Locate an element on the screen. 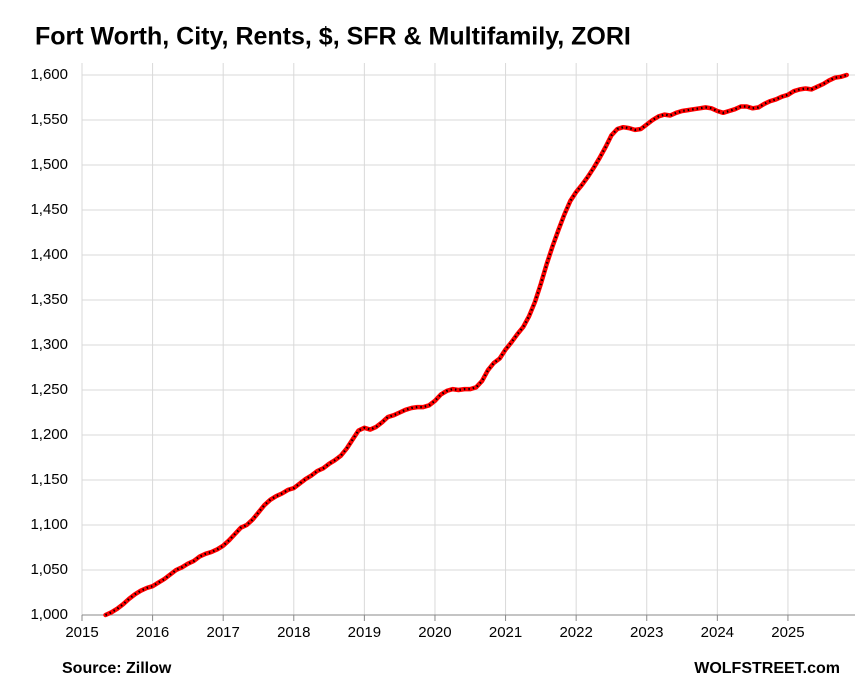 The image size is (861, 693). source-note: Source: Zillow is located at coordinates (117, 668).